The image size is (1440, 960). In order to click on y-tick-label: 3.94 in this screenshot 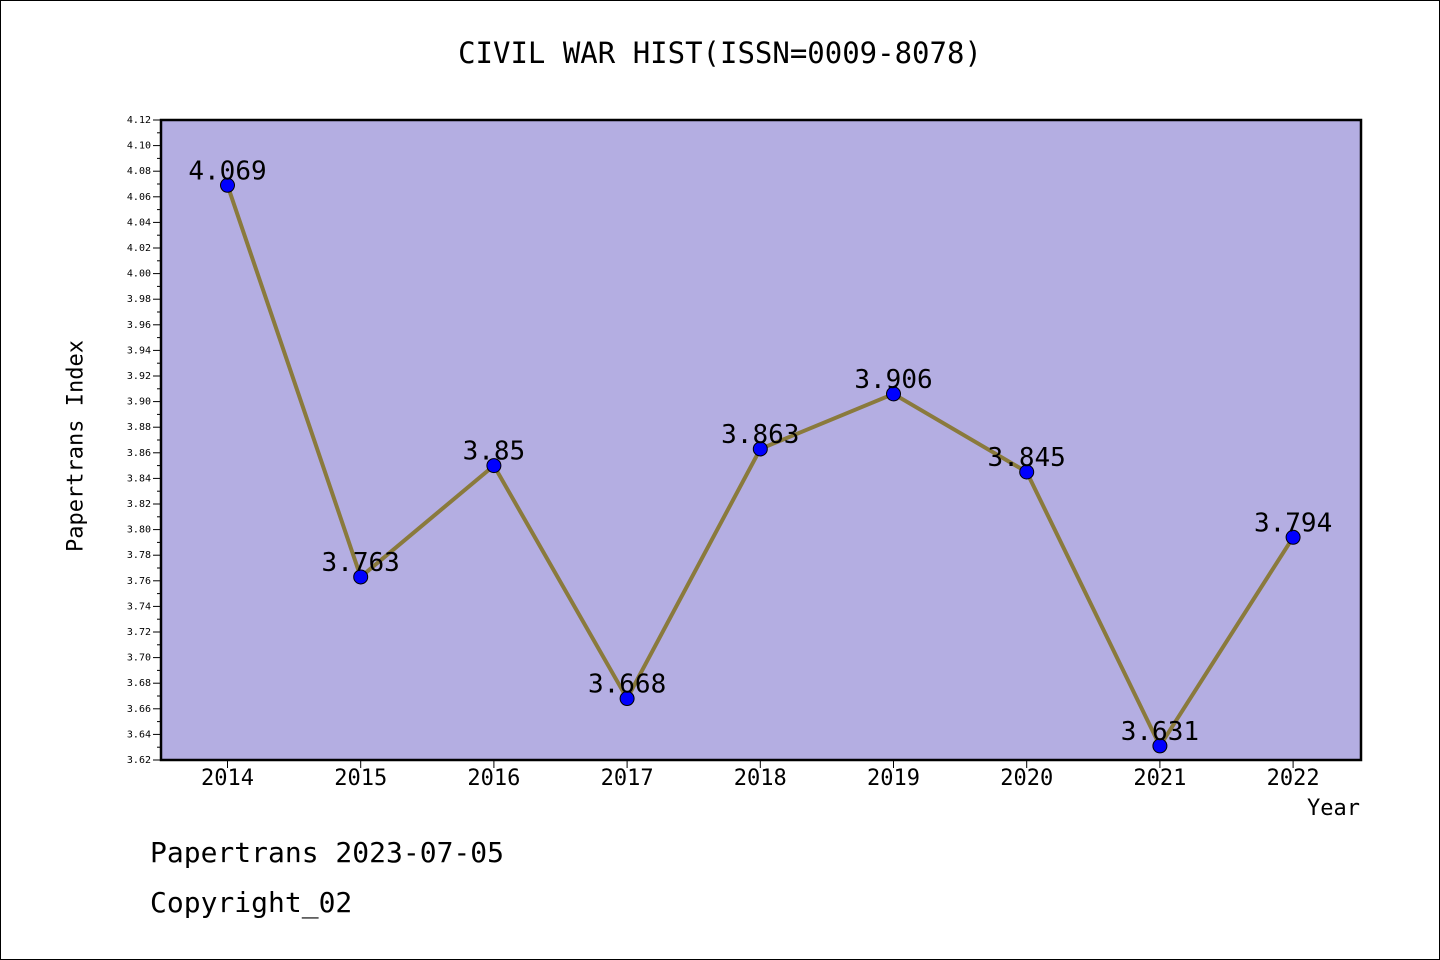, I will do `click(139, 350)`.